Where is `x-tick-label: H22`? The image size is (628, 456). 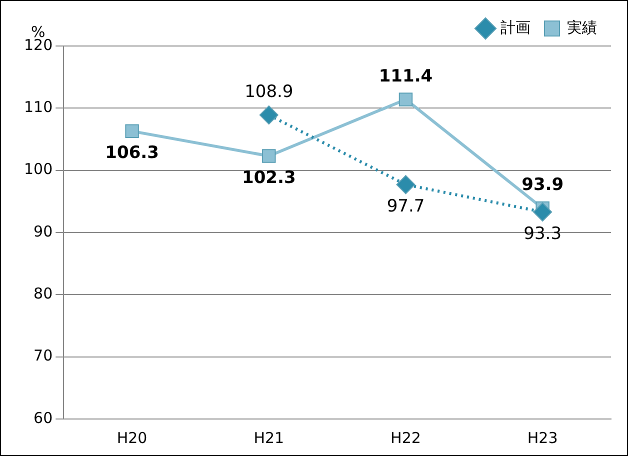 x-tick-label: H22 is located at coordinates (405, 437).